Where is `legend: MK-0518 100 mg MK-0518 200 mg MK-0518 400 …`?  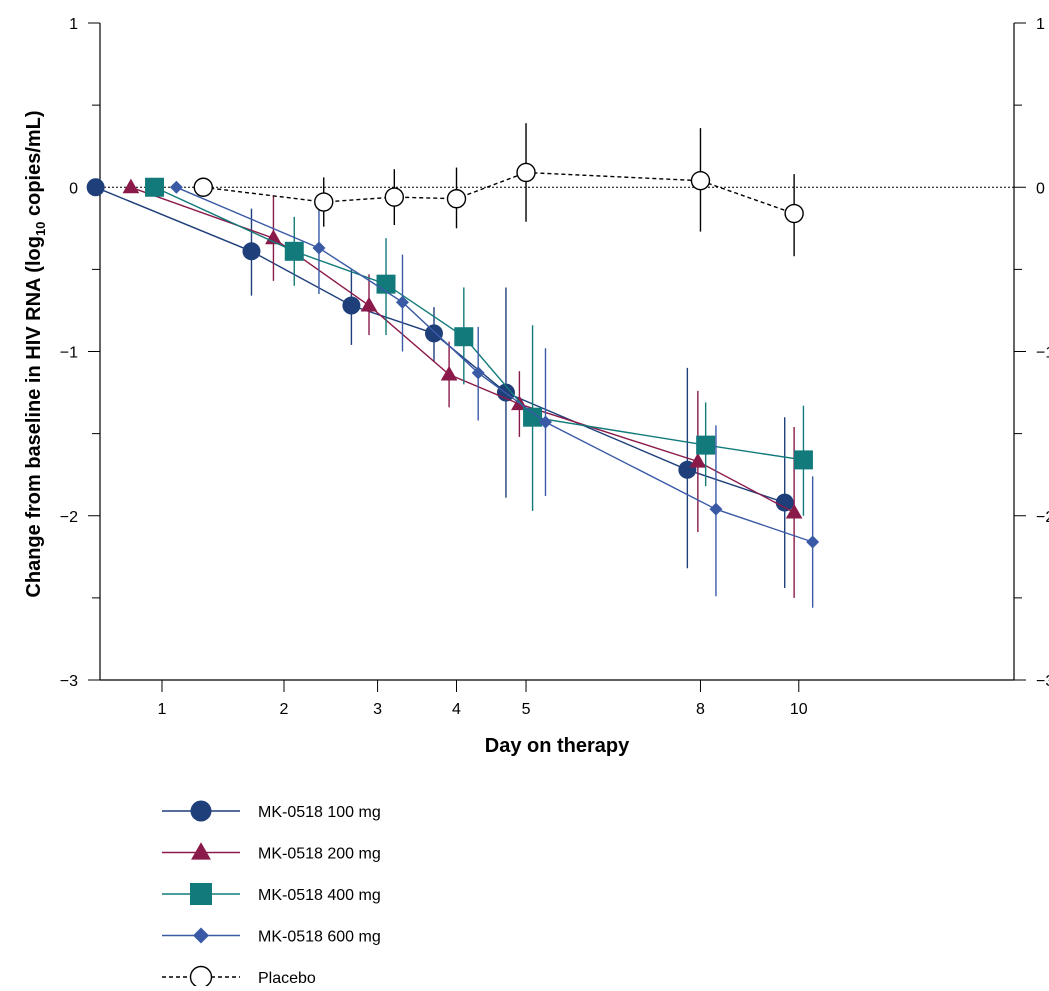
legend: MK-0518 100 mg MK-0518 200 mg MK-0518 400 … is located at coordinates (271, 894).